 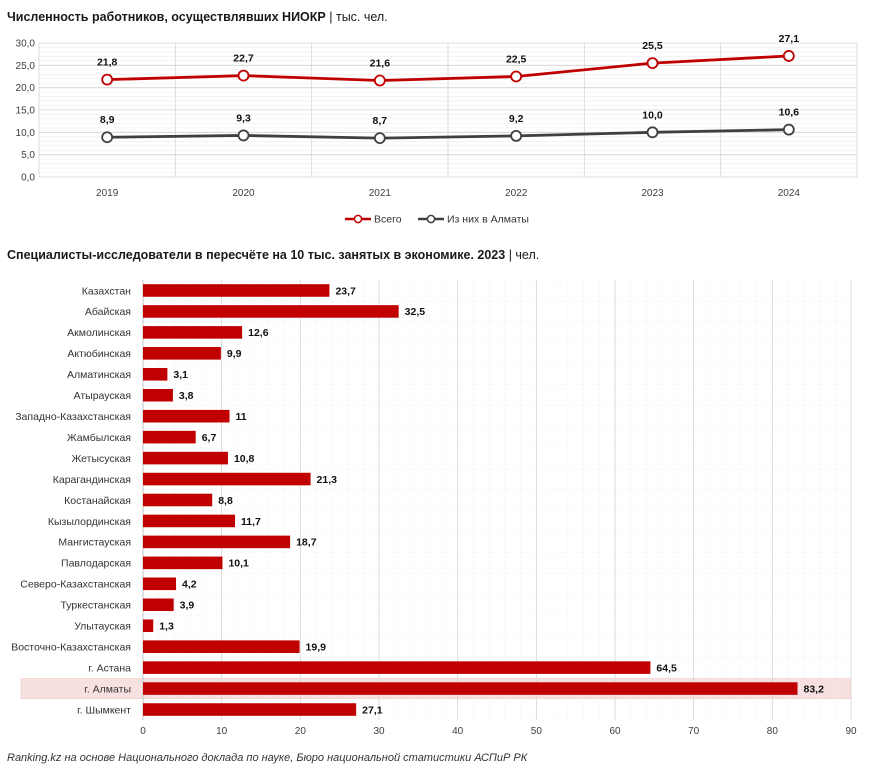 I want to click on category-label: Жетысуская, so click(x=101, y=459).